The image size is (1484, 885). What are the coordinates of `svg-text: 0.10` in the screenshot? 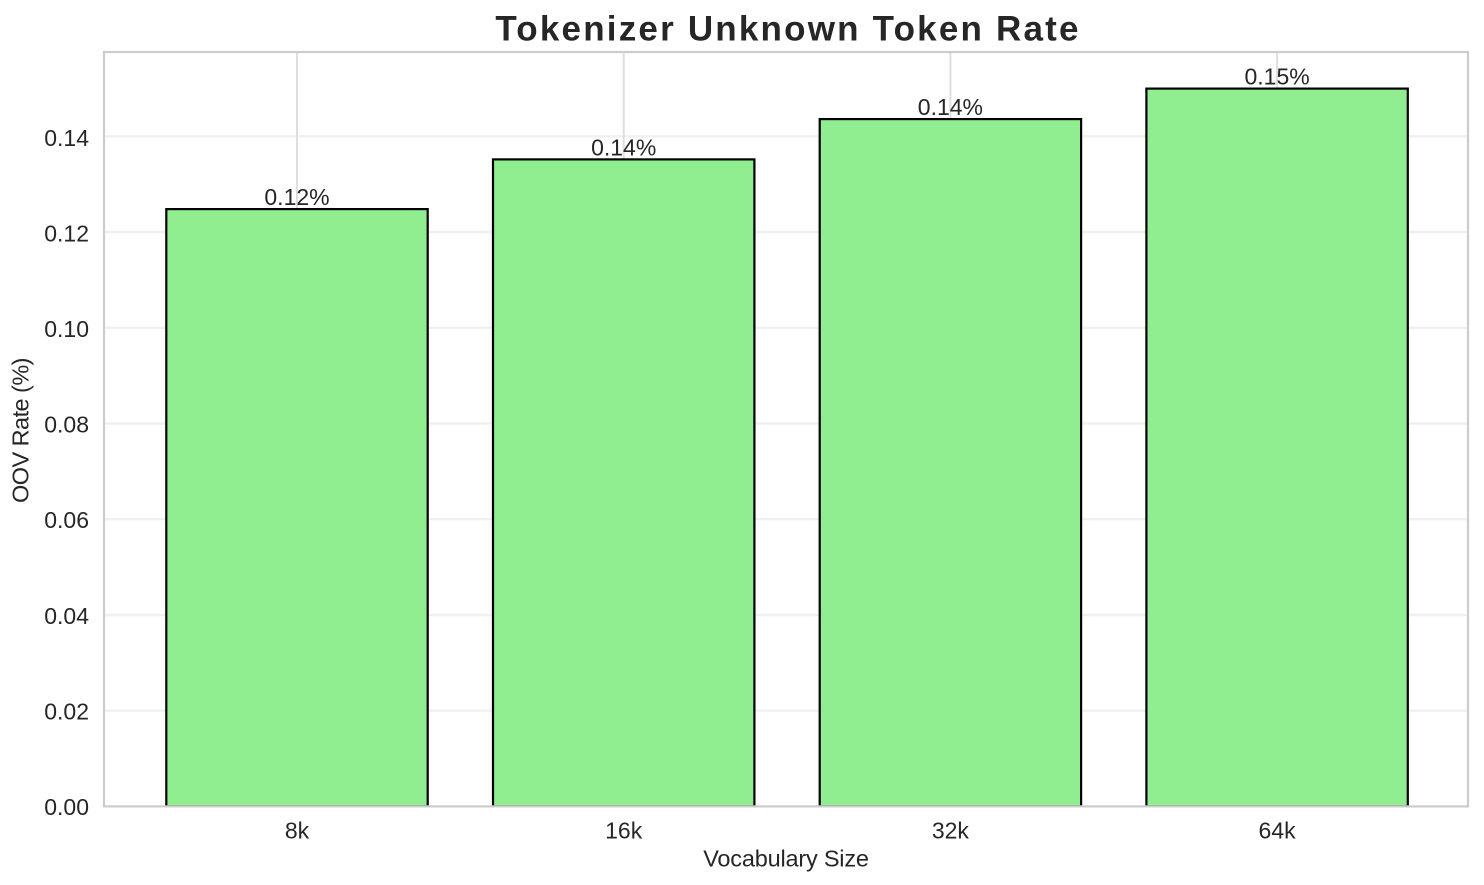 It's located at (66, 329).